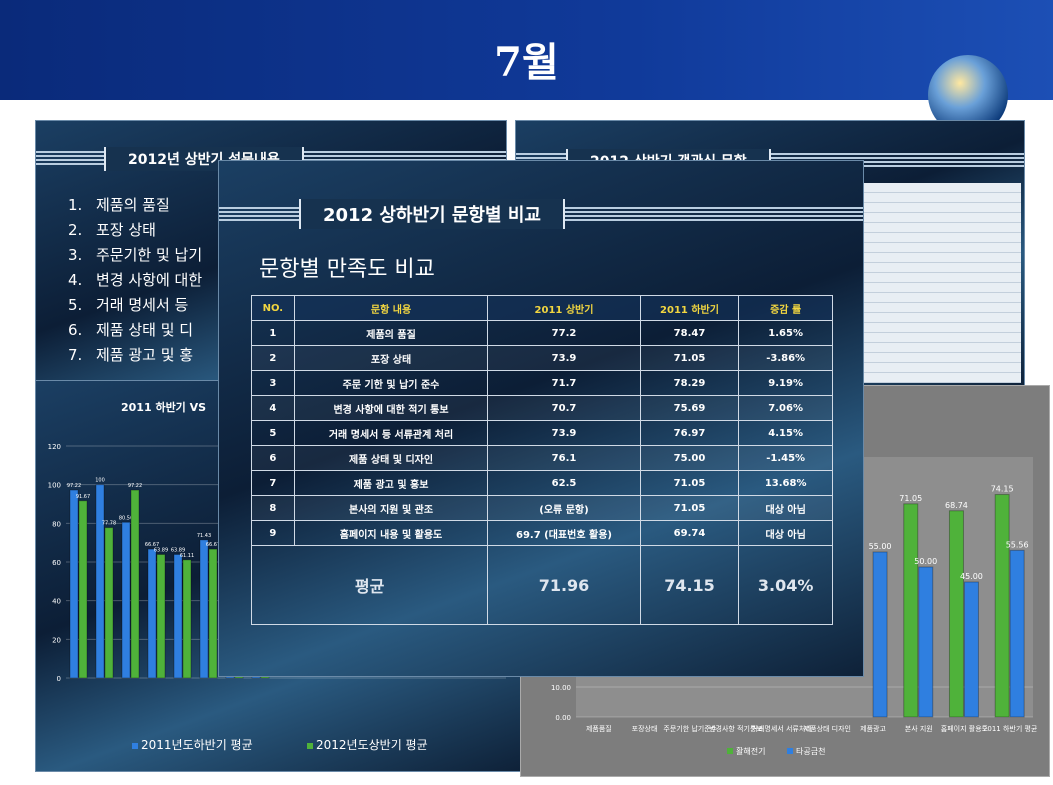 The width and height of the screenshot is (1053, 785). What do you see at coordinates (1017, 544) in the screenshot?
I see `value-label: 55.56` at bounding box center [1017, 544].